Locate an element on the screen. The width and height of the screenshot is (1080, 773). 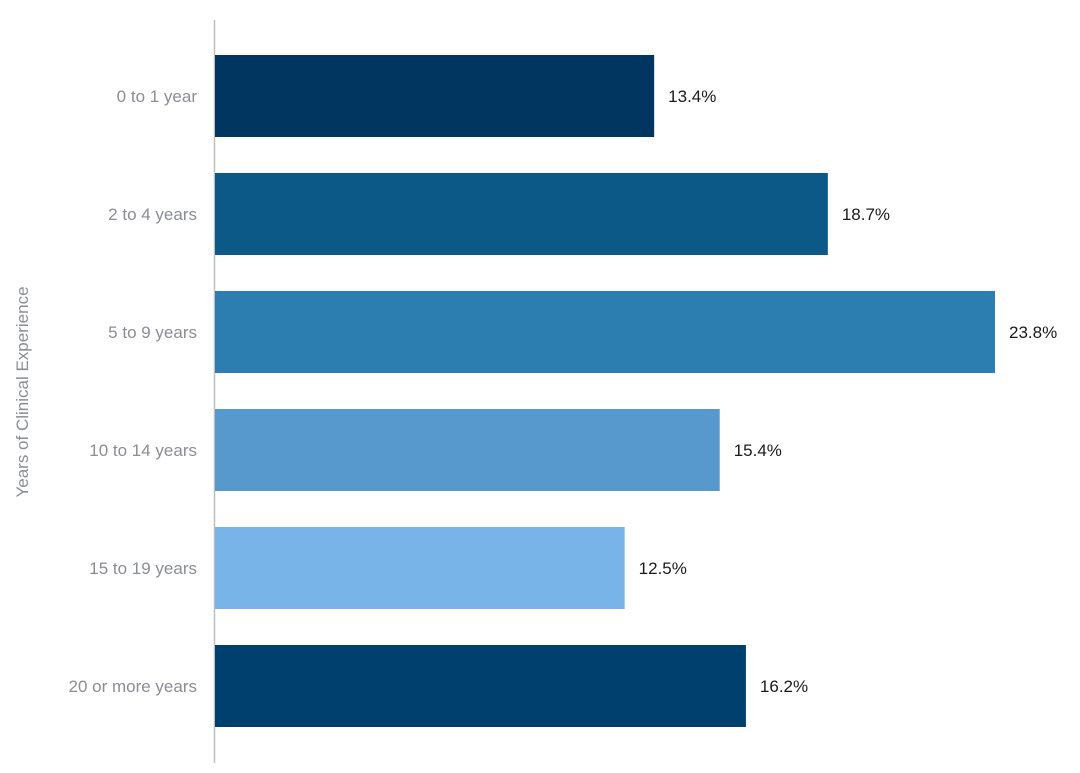
category-label: 0 to 1 year is located at coordinates (157, 96).